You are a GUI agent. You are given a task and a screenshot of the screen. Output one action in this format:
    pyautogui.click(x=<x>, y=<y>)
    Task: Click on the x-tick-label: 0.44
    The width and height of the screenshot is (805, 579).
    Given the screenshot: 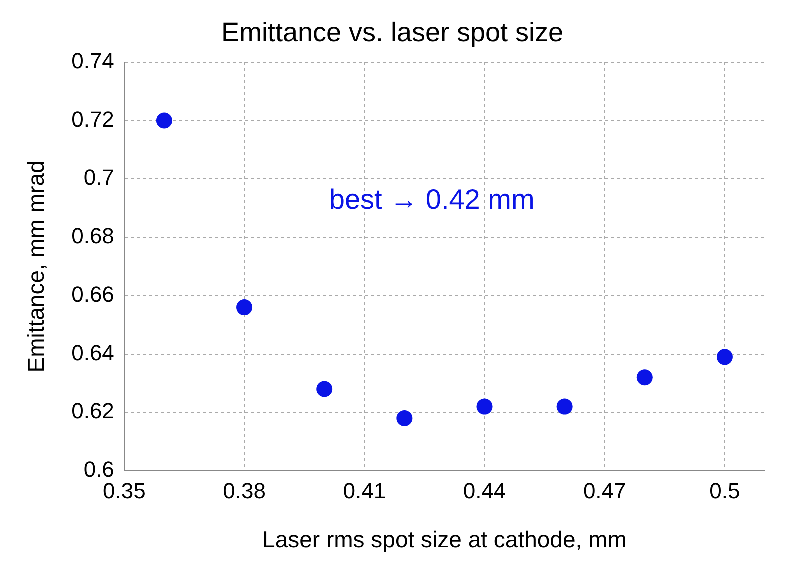 What is the action you would take?
    pyautogui.click(x=484, y=491)
    